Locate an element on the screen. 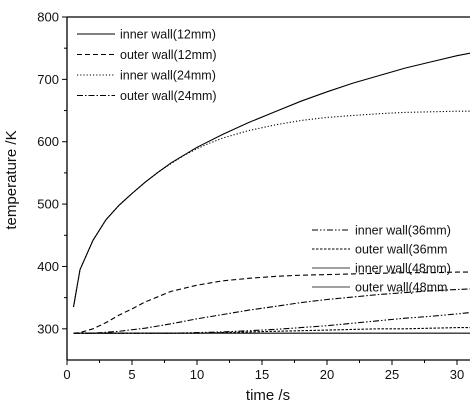 The height and width of the screenshot is (406, 470). x-tick-label: 25 is located at coordinates (392, 374).